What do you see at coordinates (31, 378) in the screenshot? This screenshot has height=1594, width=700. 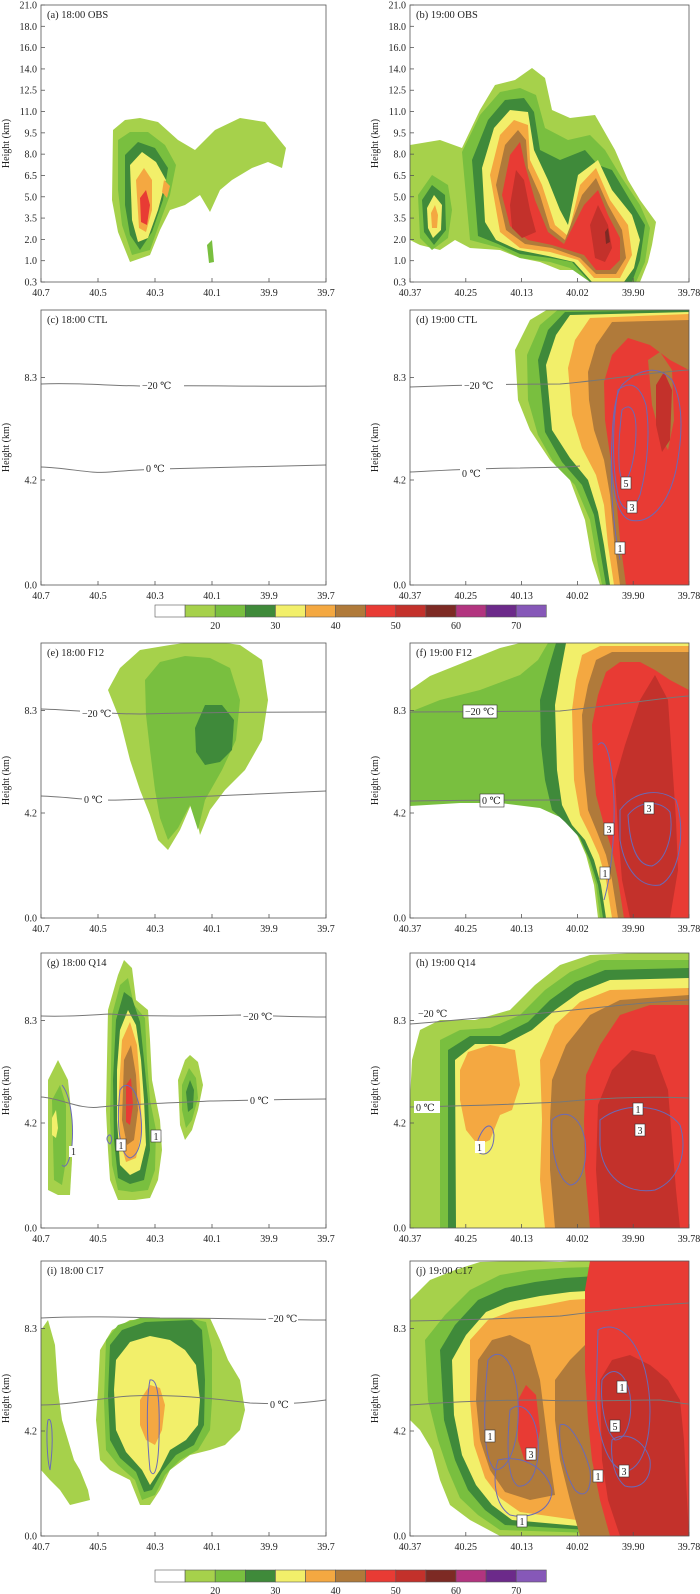 I see `y-tick-label: 8.3` at bounding box center [31, 378].